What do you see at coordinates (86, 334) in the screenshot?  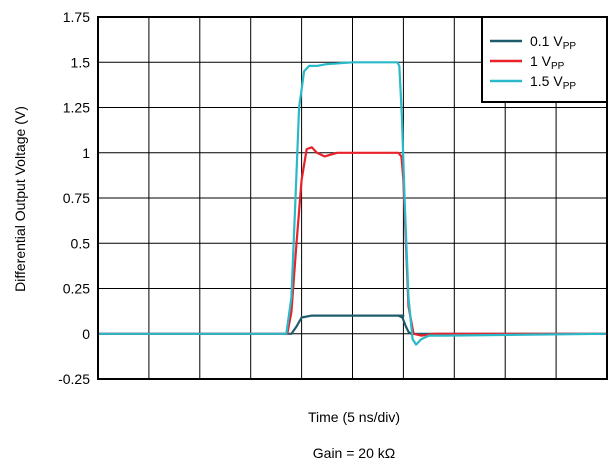 I see `y-tick-label: 0` at bounding box center [86, 334].